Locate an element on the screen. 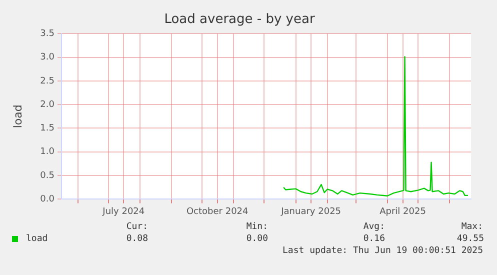 Image resolution: width=497 pixels, height=275 pixels. y-axis-title: load is located at coordinates (17, 116).